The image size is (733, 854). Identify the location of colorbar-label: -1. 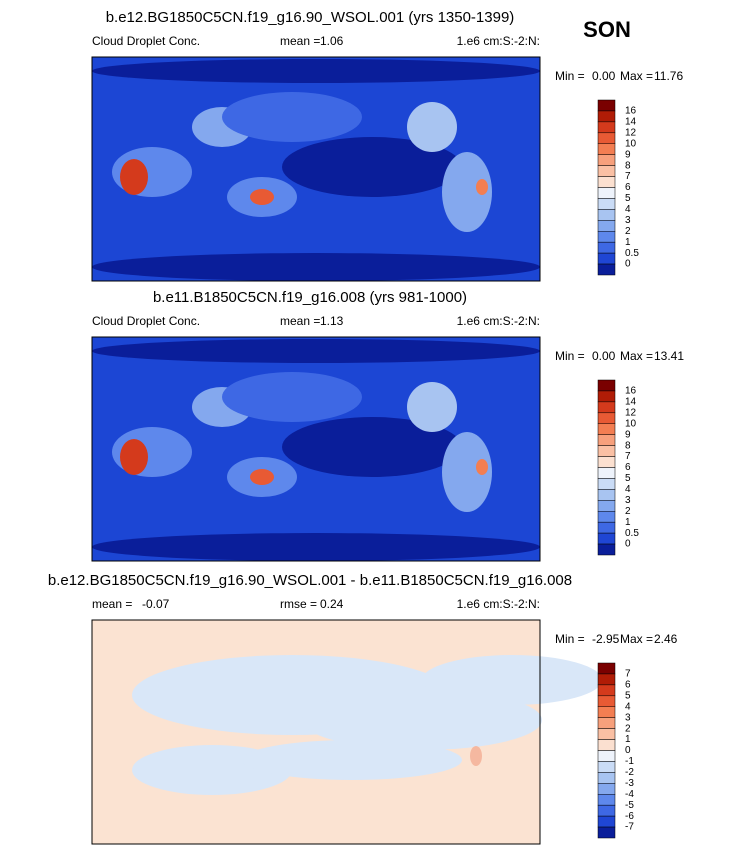
(629, 761).